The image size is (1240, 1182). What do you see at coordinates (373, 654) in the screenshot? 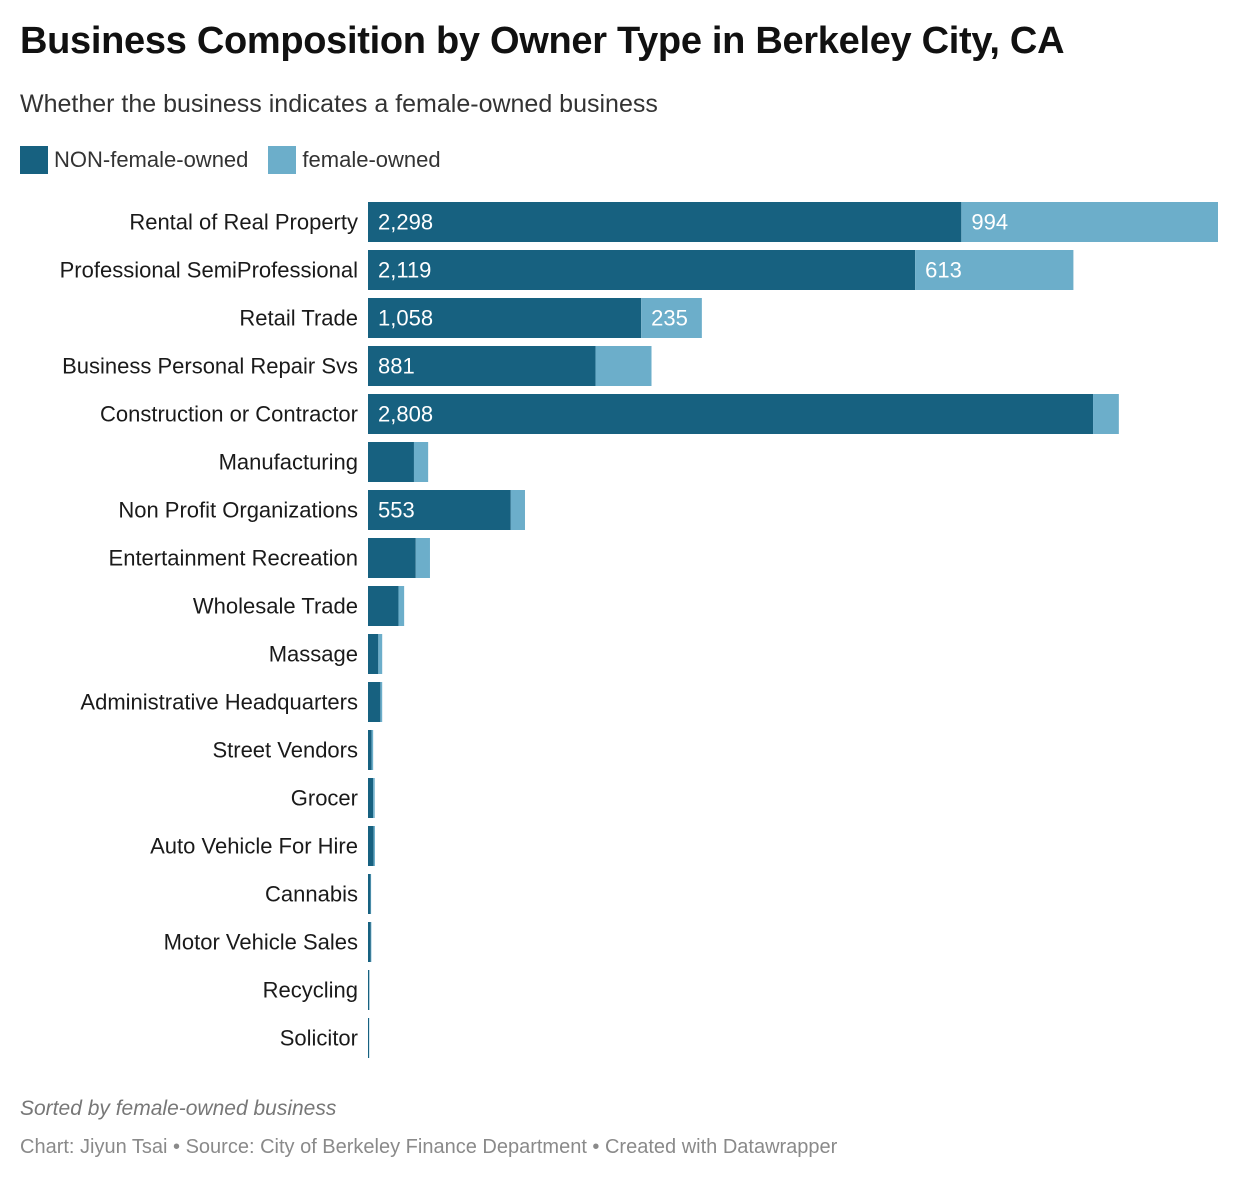
I see `bar-non-female-owned-massage` at bounding box center [373, 654].